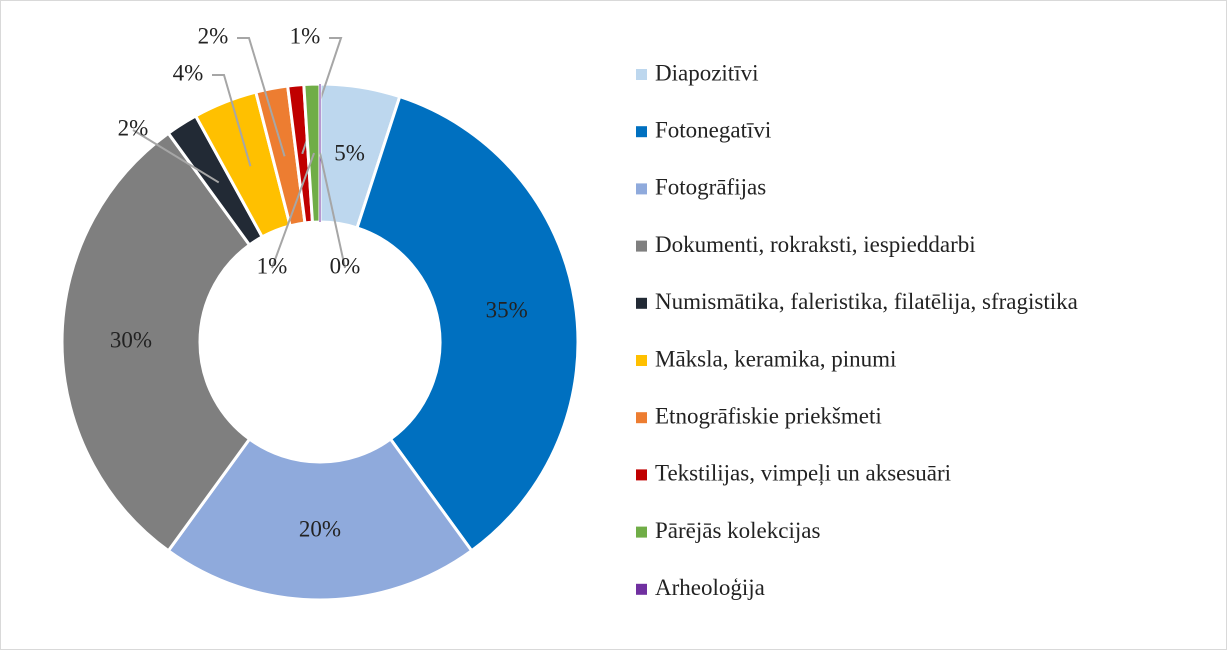 Image resolution: width=1227 pixels, height=650 pixels. Describe the element at coordinates (713, 129) in the screenshot. I see `legend-label: Fotonegatīvi` at that location.